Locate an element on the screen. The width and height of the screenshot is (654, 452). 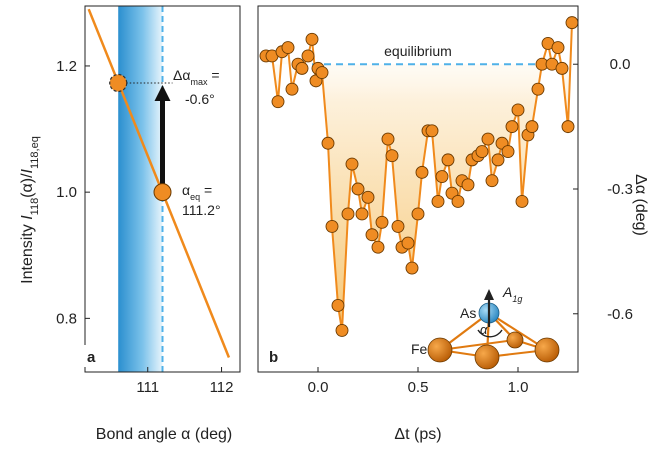
inset-alpha-label: α is located at coordinates (484, 329).